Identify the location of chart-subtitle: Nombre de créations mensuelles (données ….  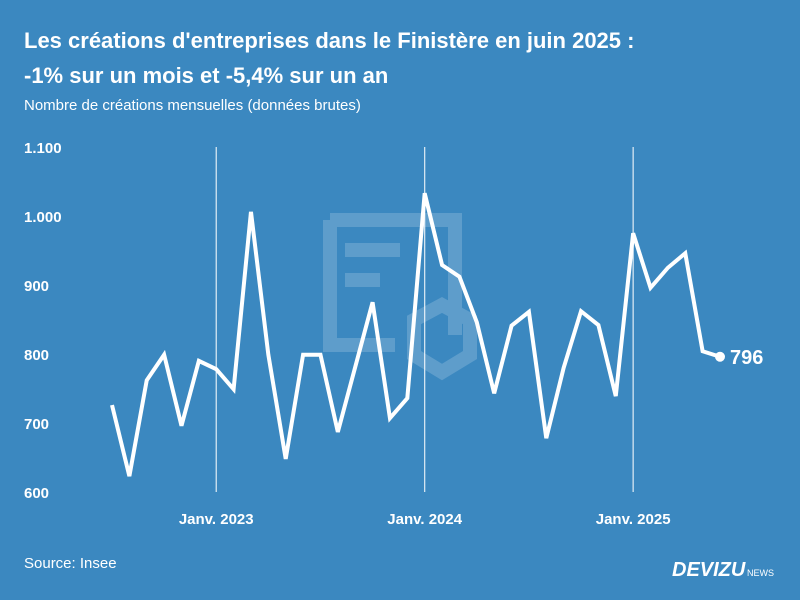
(192, 105).